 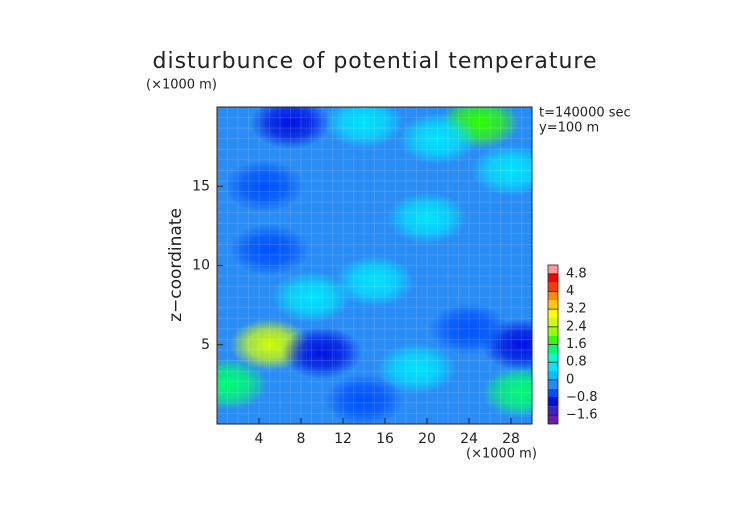 What do you see at coordinates (570, 379) in the screenshot?
I see `colorbar-label: 0` at bounding box center [570, 379].